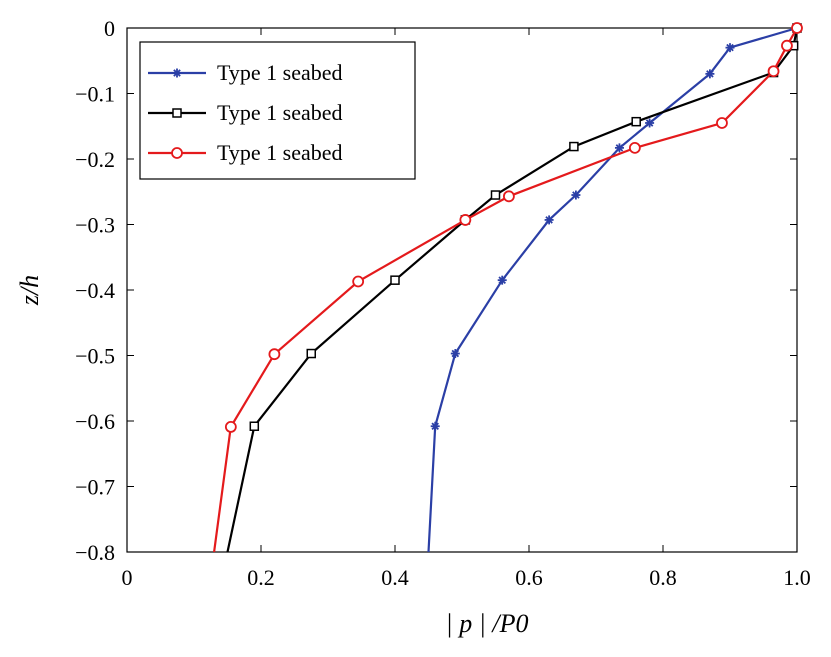 The image size is (831, 657). Describe the element at coordinates (395, 577) in the screenshot. I see `x-tick-label: 0.4` at that location.